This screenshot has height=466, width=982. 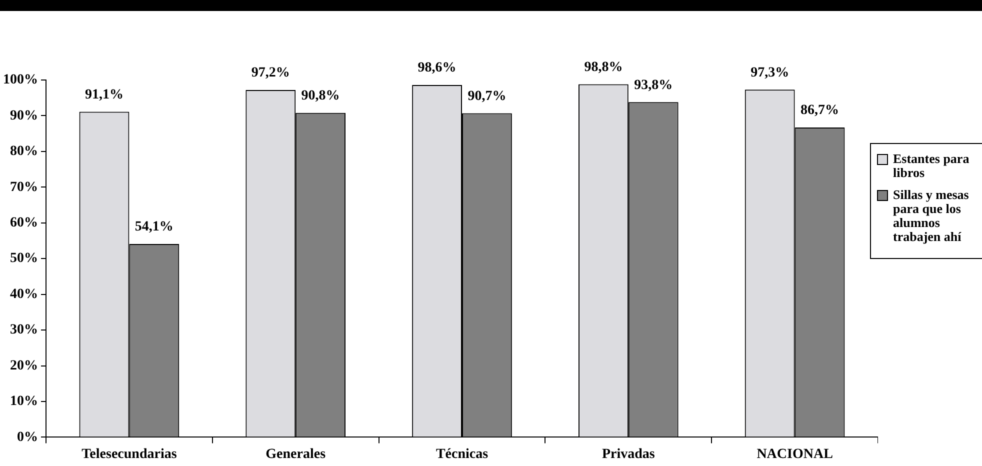 What do you see at coordinates (603, 67) in the screenshot?
I see `text: 98,8%` at bounding box center [603, 67].